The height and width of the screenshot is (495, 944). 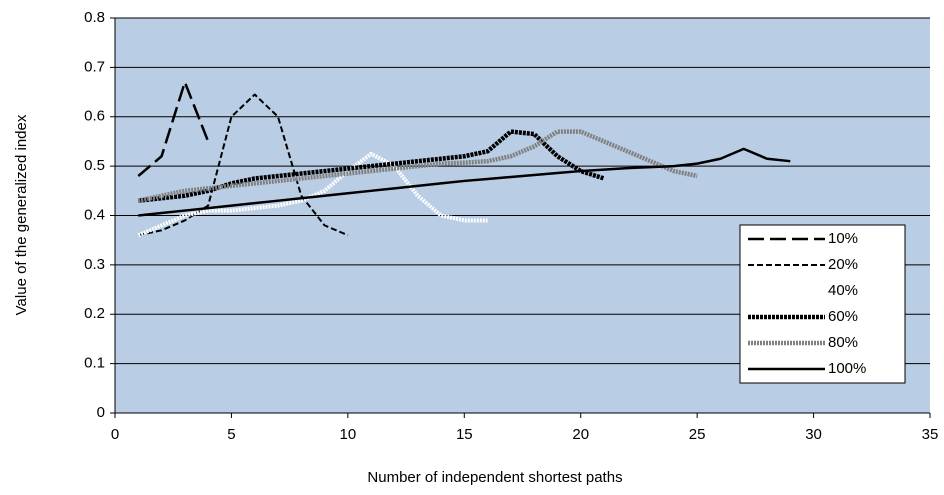 I want to click on y-tick-label: 0.6, so click(x=94, y=116).